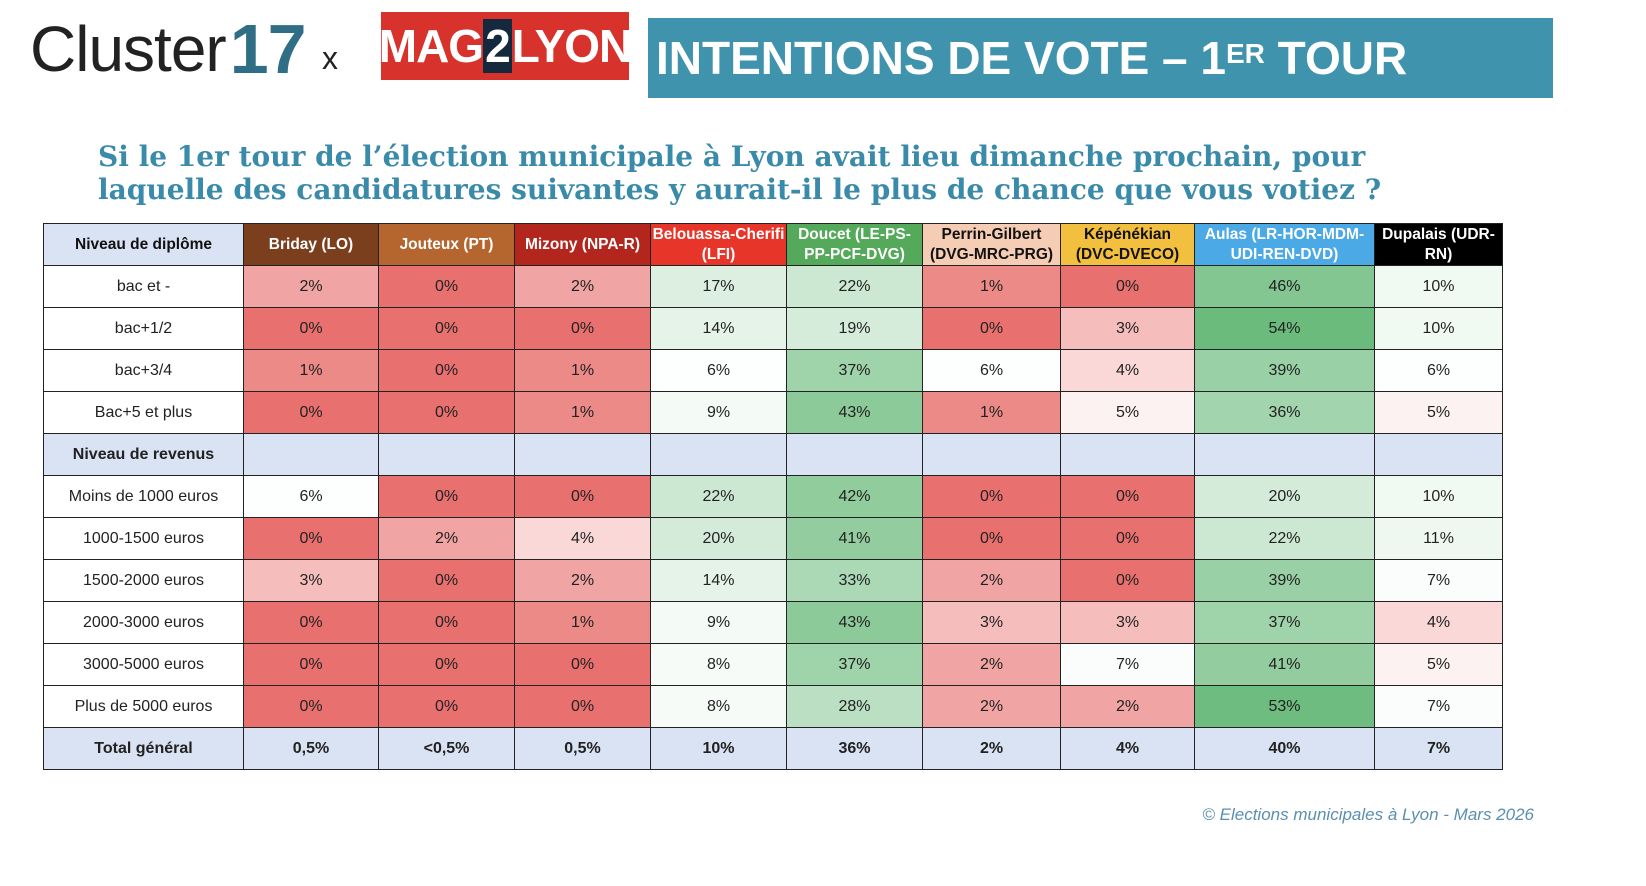 This screenshot has width=1646, height=886. What do you see at coordinates (1284, 328) in the screenshot?
I see `heatmap-cell: 54%` at bounding box center [1284, 328].